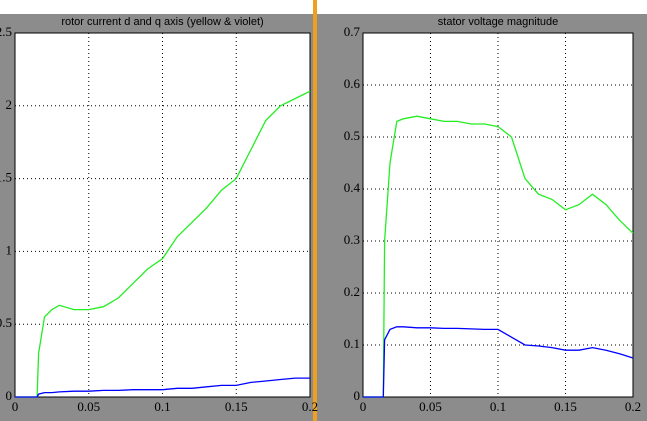  Describe the element at coordinates (315, 210) in the screenshot. I see `separator` at that location.